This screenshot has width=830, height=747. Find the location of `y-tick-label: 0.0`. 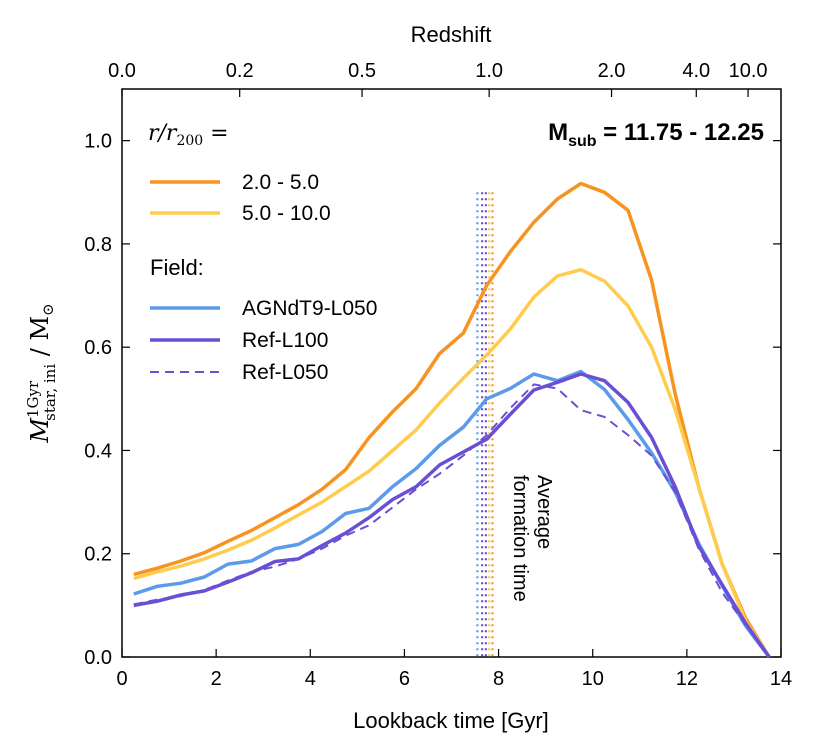

y-tick-label: 0.0 is located at coordinates (98, 658).